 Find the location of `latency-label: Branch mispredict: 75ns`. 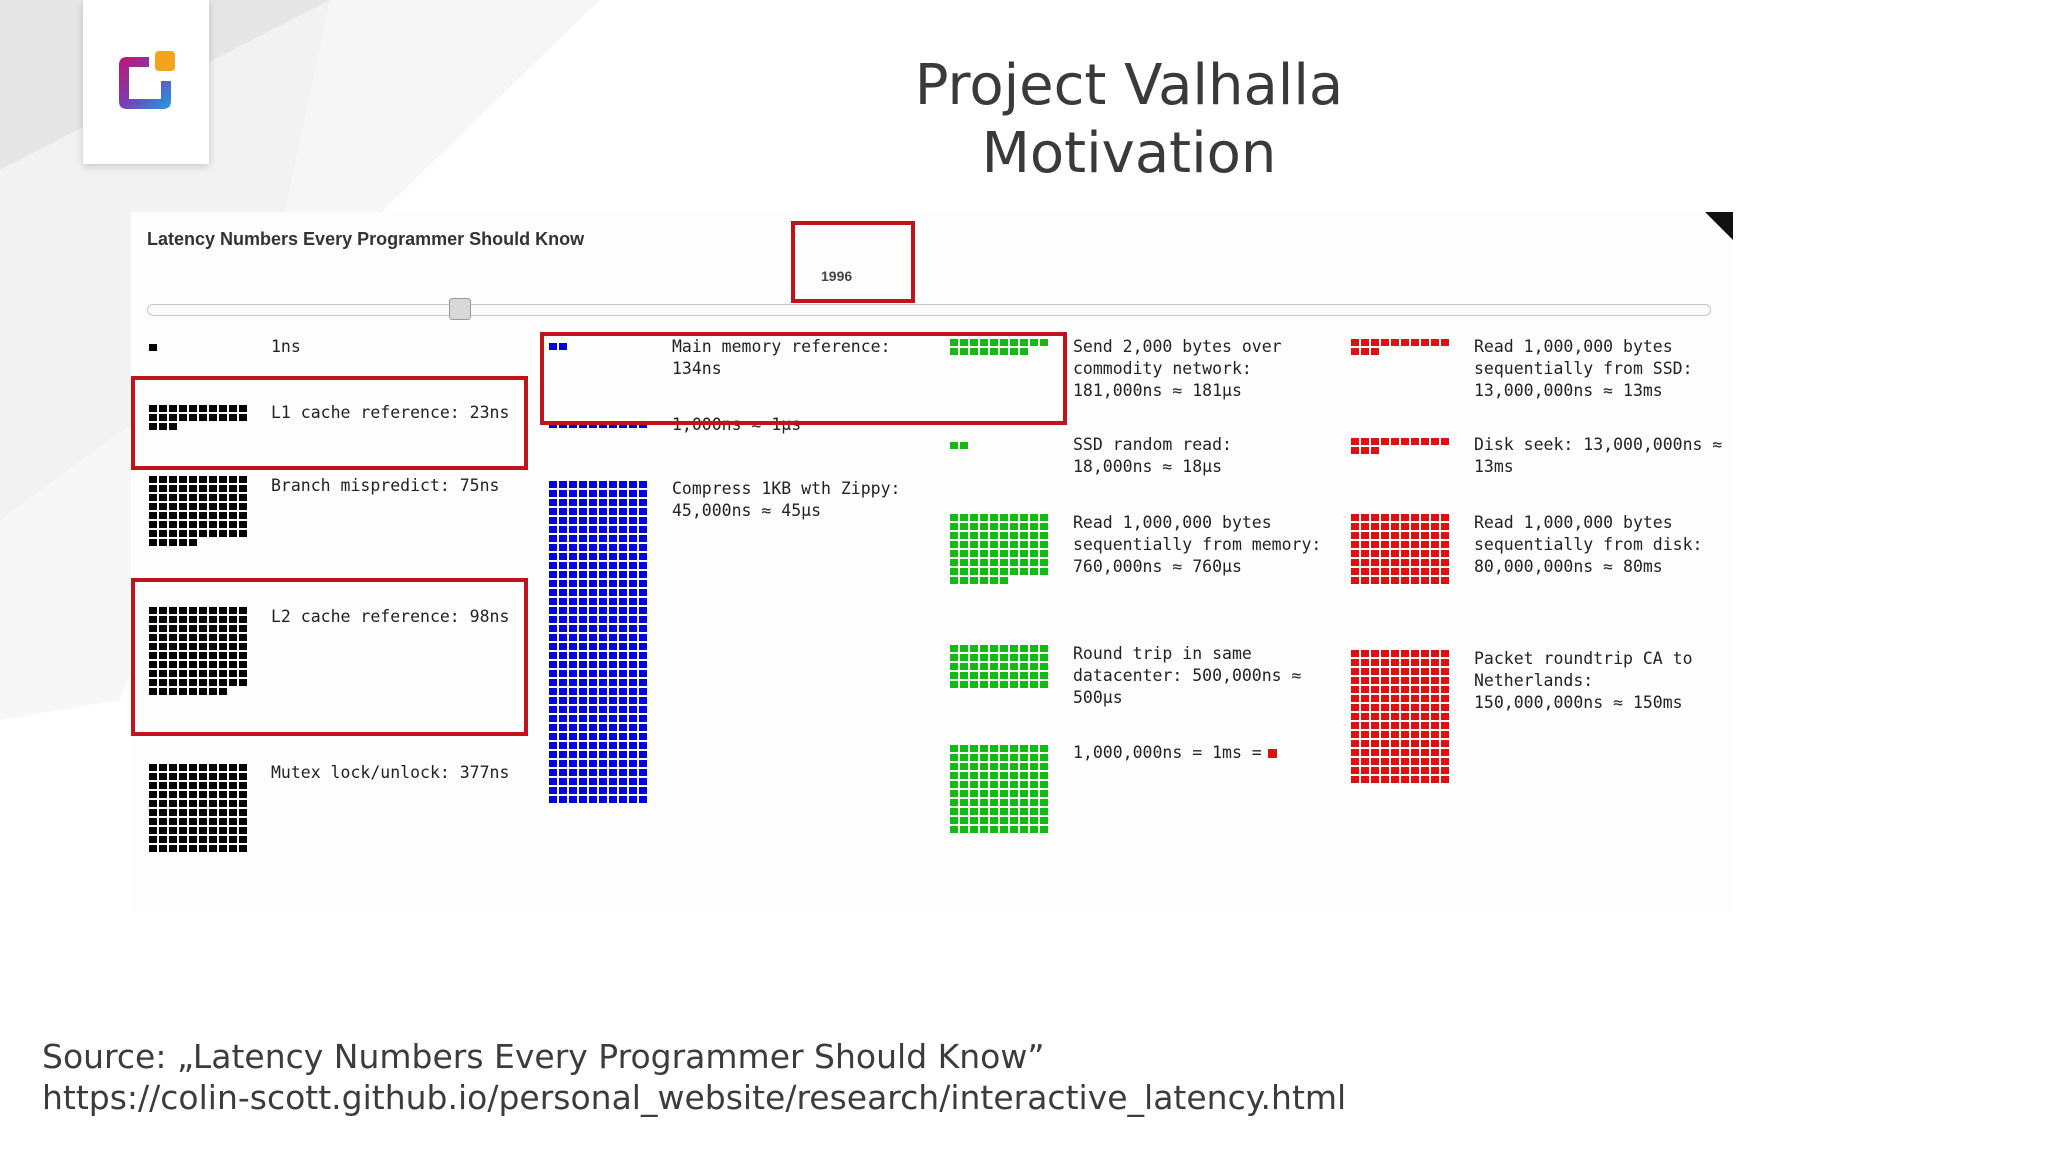

latency-label: Branch mispredict: 75ns is located at coordinates (385, 485).